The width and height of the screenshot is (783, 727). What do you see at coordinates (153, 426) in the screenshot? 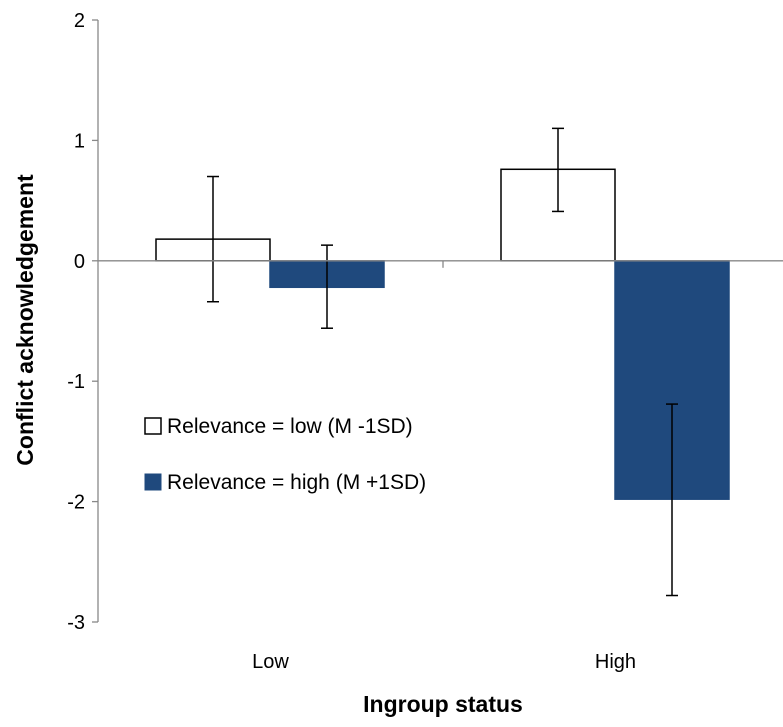
I see `legend-swatch-relevance-low` at bounding box center [153, 426].